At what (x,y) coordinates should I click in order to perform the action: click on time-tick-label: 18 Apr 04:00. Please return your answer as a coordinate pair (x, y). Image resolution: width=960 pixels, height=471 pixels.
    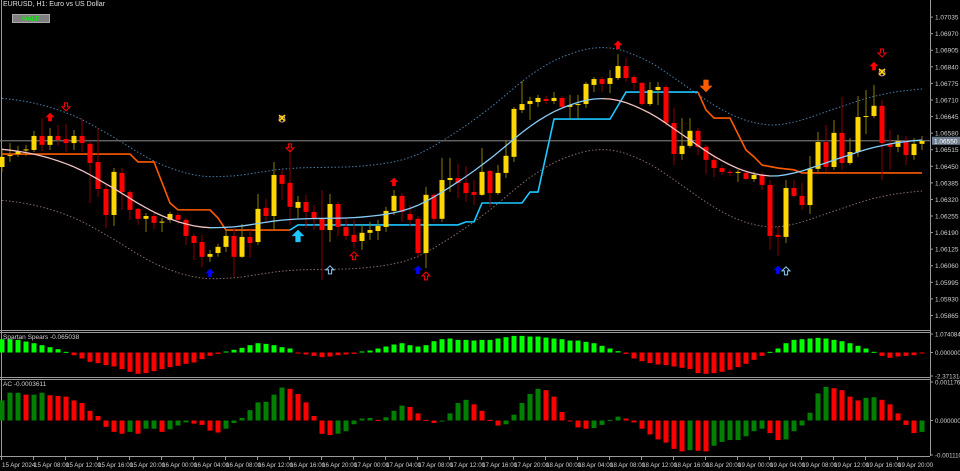
    Looking at the image, I should click on (596, 465).